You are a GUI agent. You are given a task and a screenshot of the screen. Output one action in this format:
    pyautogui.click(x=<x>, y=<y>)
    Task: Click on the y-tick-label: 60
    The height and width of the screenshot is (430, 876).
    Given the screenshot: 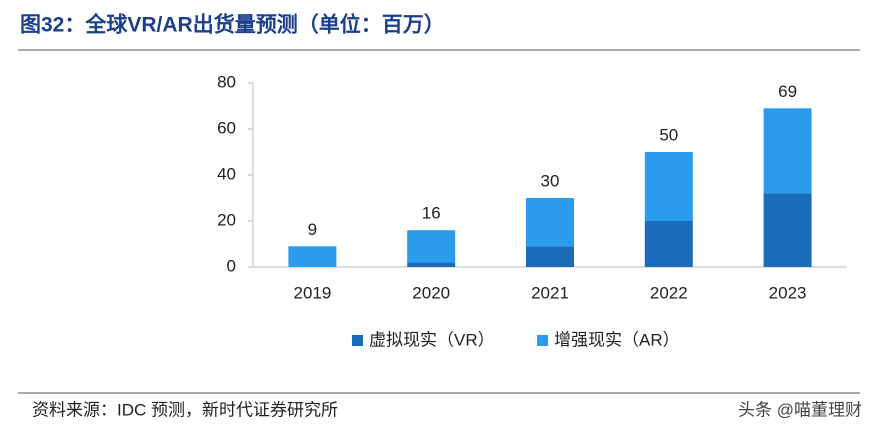 What is the action you would take?
    pyautogui.click(x=226, y=127)
    